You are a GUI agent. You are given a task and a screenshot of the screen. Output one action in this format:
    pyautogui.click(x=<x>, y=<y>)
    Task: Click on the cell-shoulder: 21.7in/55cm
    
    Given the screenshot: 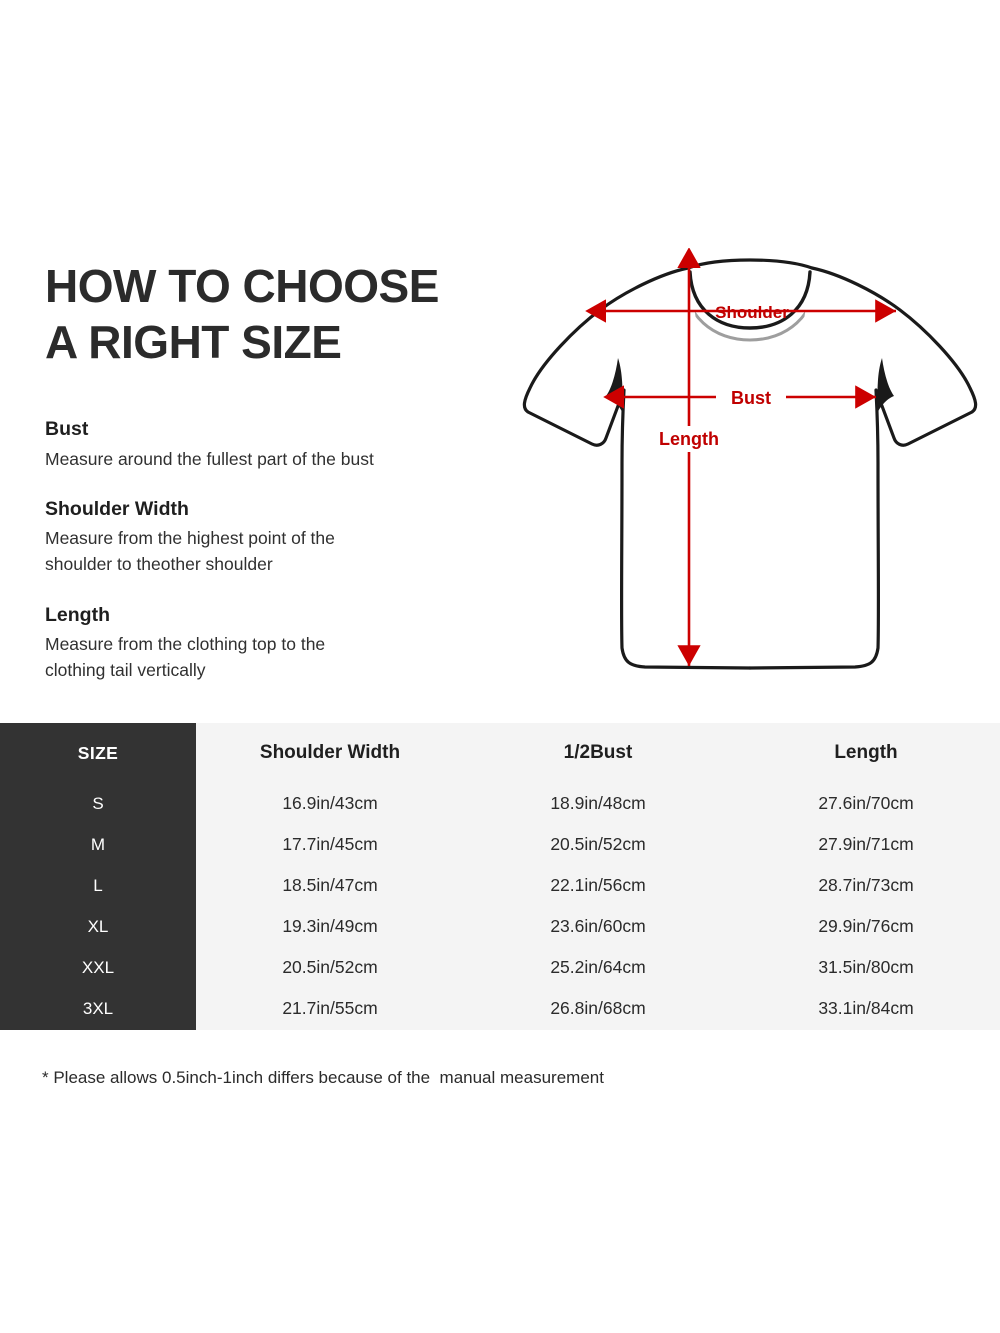 What is the action you would take?
    pyautogui.click(x=330, y=1008)
    